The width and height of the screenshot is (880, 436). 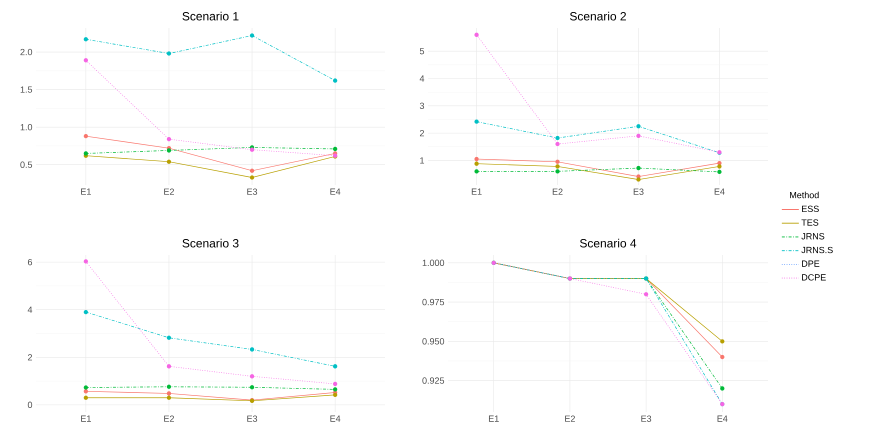 I want to click on y-tick-label: 1.000, so click(x=433, y=263).